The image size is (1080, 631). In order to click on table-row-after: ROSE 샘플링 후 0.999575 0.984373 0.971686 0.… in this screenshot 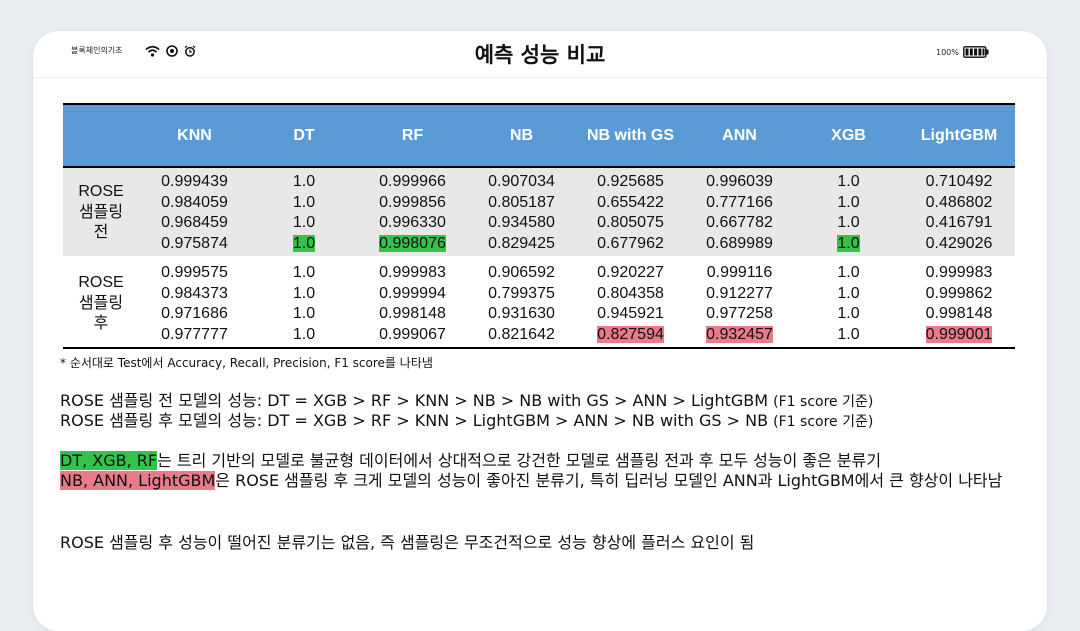, I will do `click(539, 303)`.